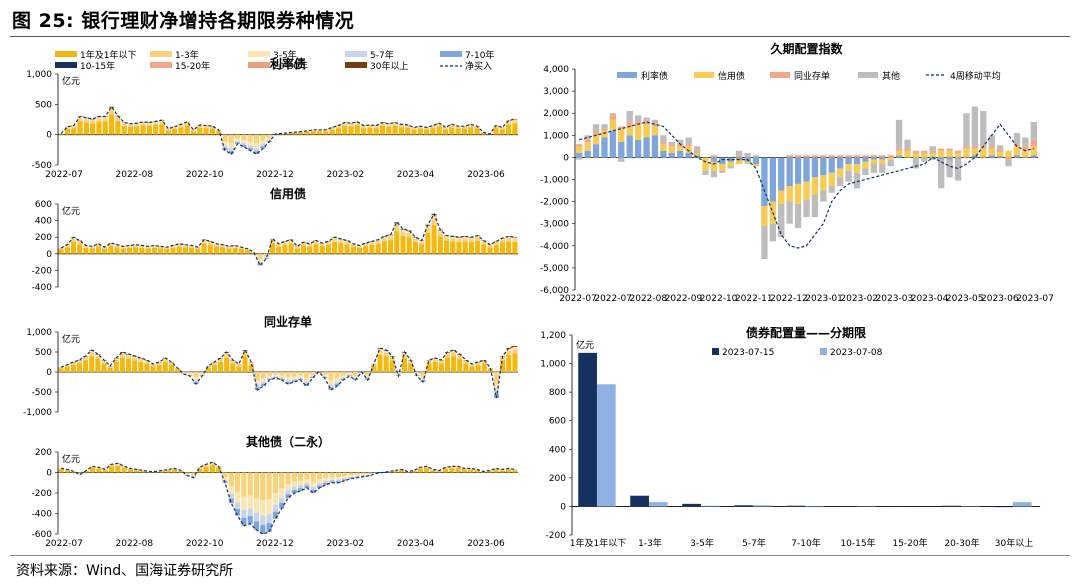 Image resolution: width=1080 pixels, height=585 pixels. What do you see at coordinates (587, 429) in the screenshot?
I see `bar` at bounding box center [587, 429].